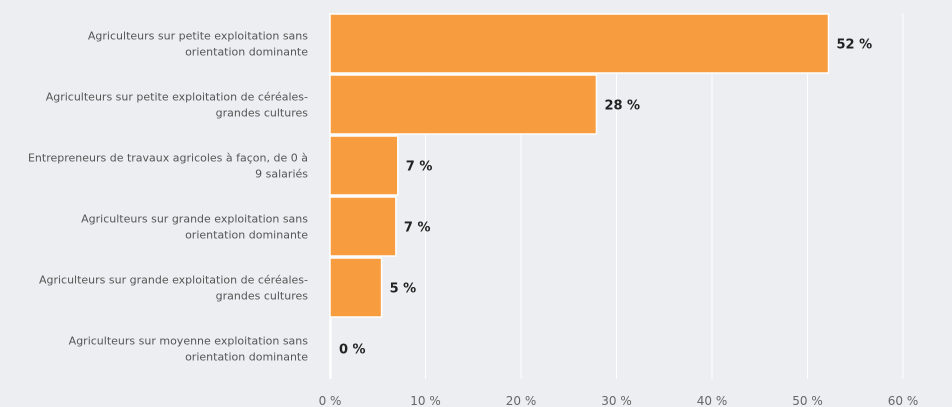  Describe the element at coordinates (425, 400) in the screenshot. I see `x-tick-label: 10 %` at that location.